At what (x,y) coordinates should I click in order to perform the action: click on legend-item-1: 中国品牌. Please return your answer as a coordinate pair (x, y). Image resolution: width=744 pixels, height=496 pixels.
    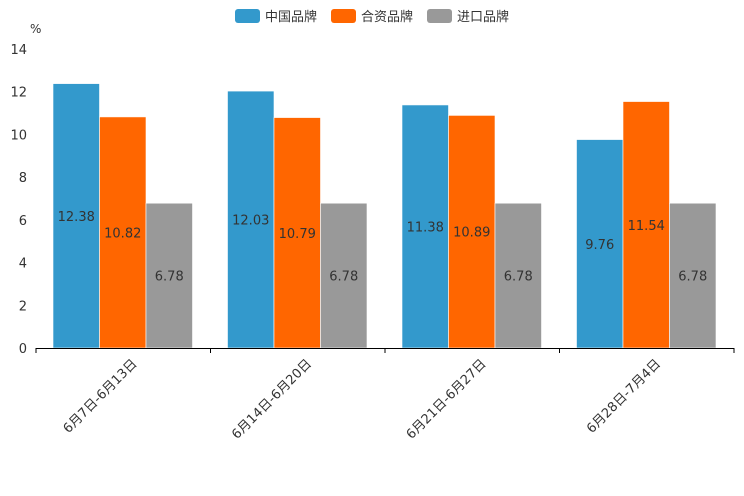
    Looking at the image, I should click on (275, 15).